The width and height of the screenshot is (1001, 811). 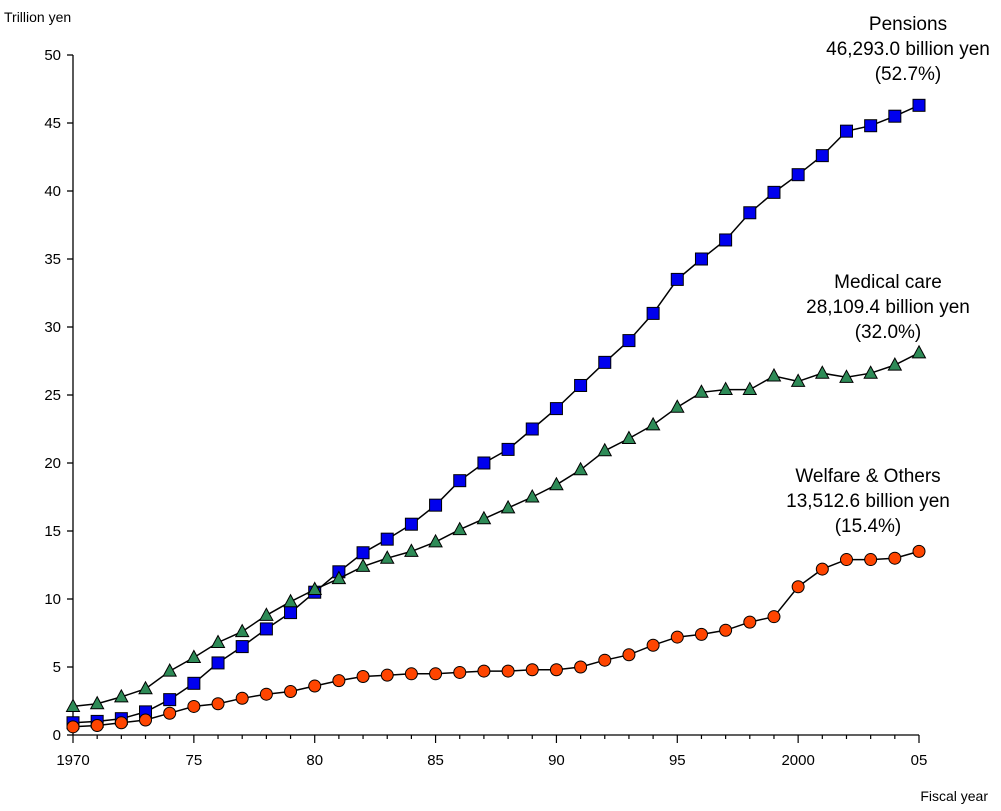 I want to click on annotation-pensions-line-1: Pensions, so click(x=908, y=24).